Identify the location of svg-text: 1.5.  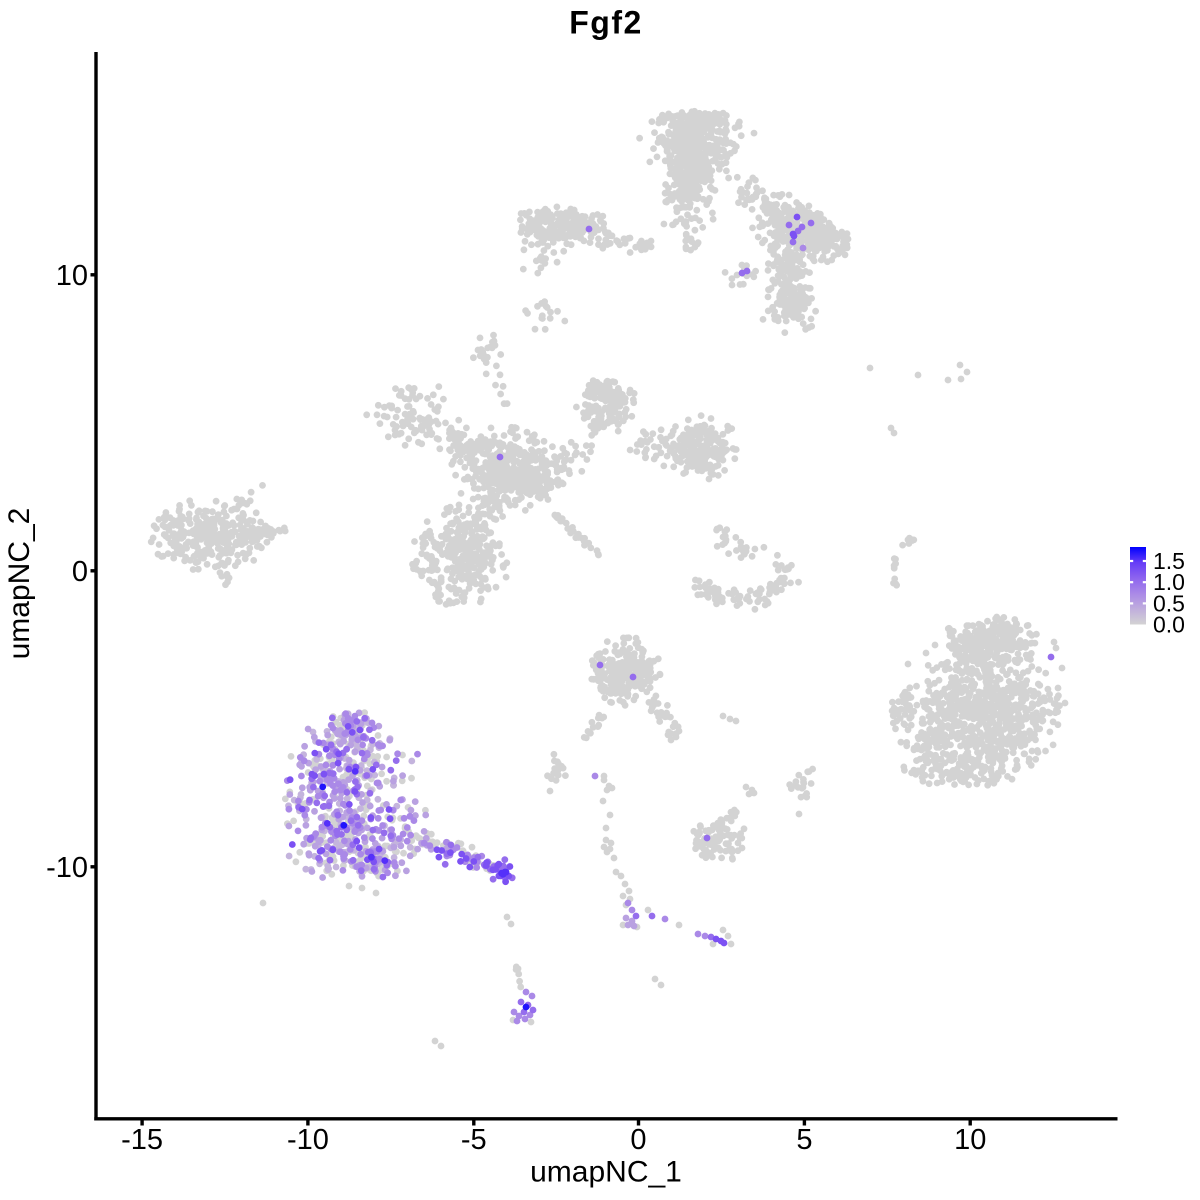
(1169, 561).